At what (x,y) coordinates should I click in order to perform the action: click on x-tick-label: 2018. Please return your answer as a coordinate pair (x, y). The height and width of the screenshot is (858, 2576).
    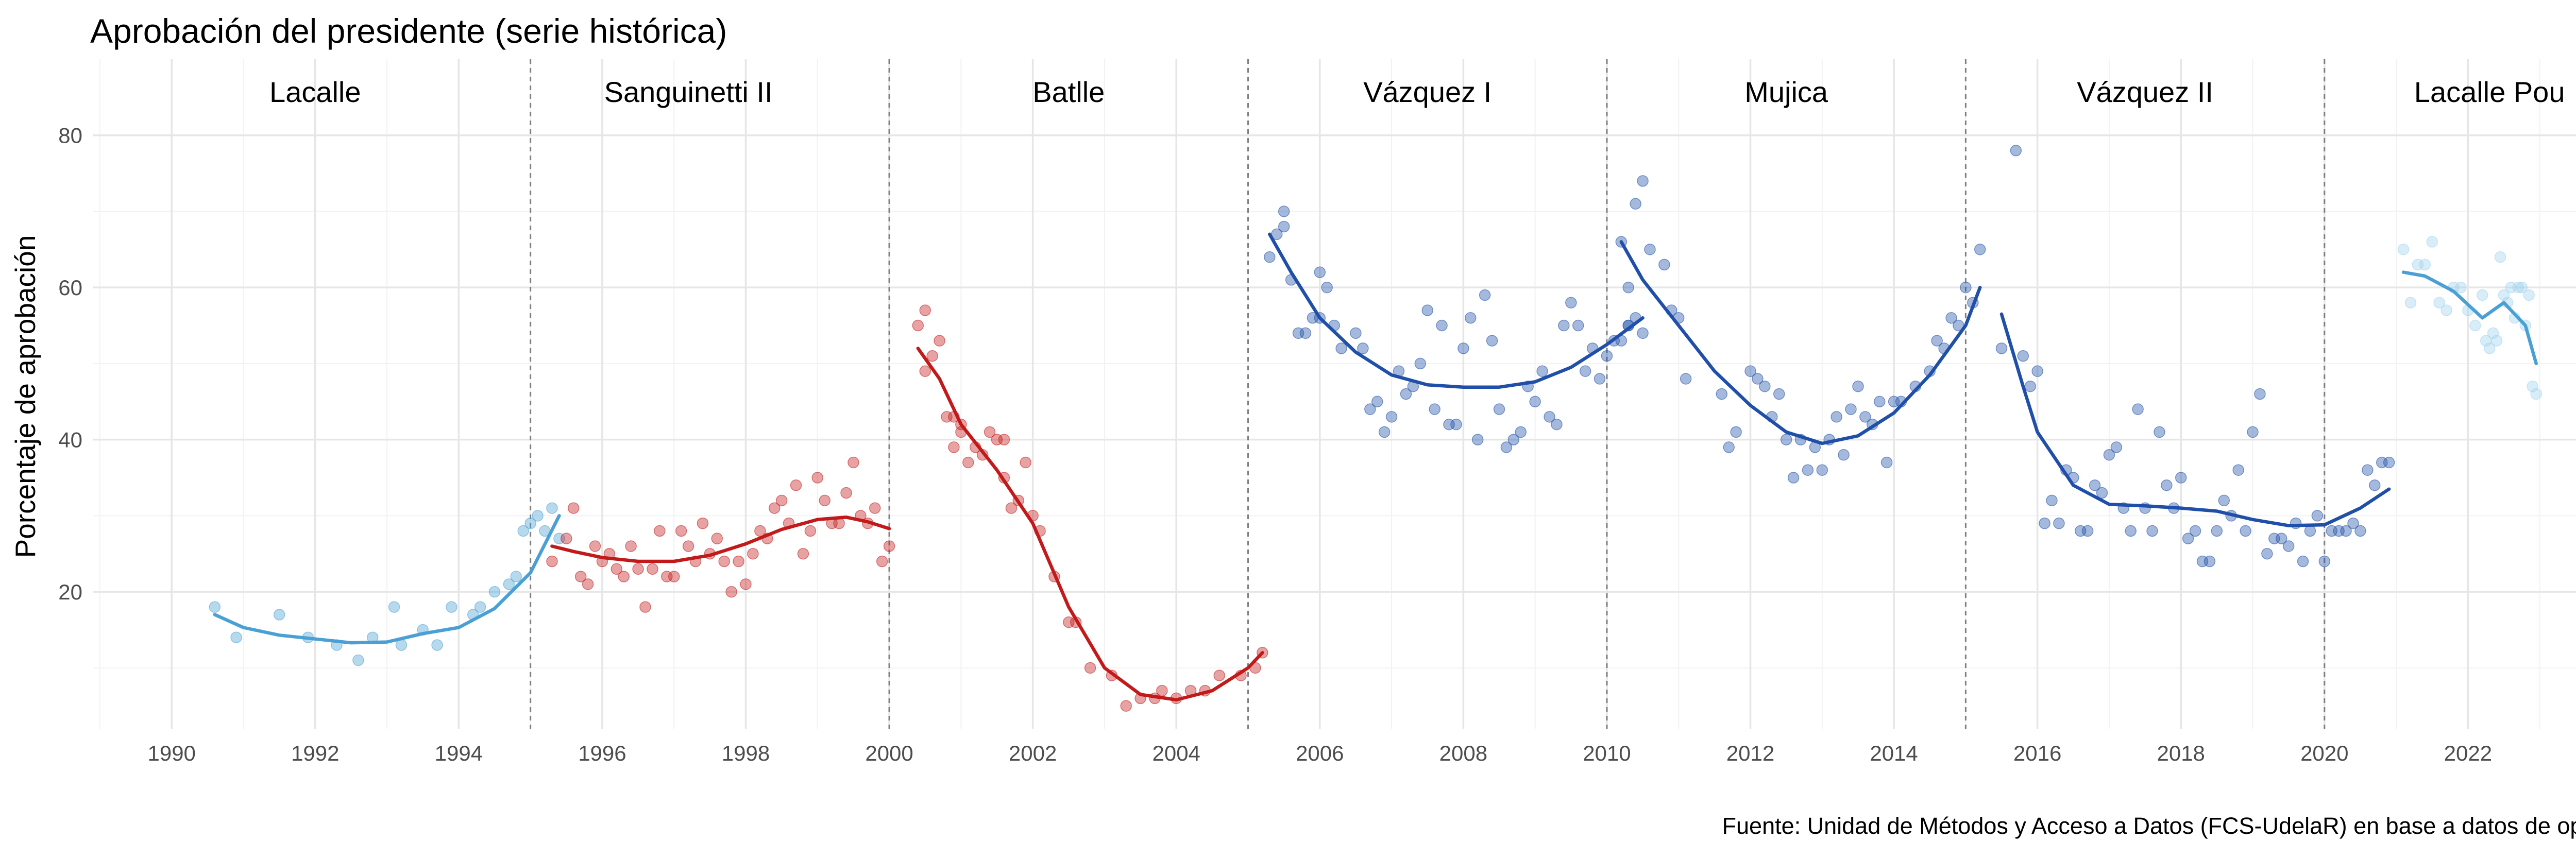
    Looking at the image, I should click on (2181, 753).